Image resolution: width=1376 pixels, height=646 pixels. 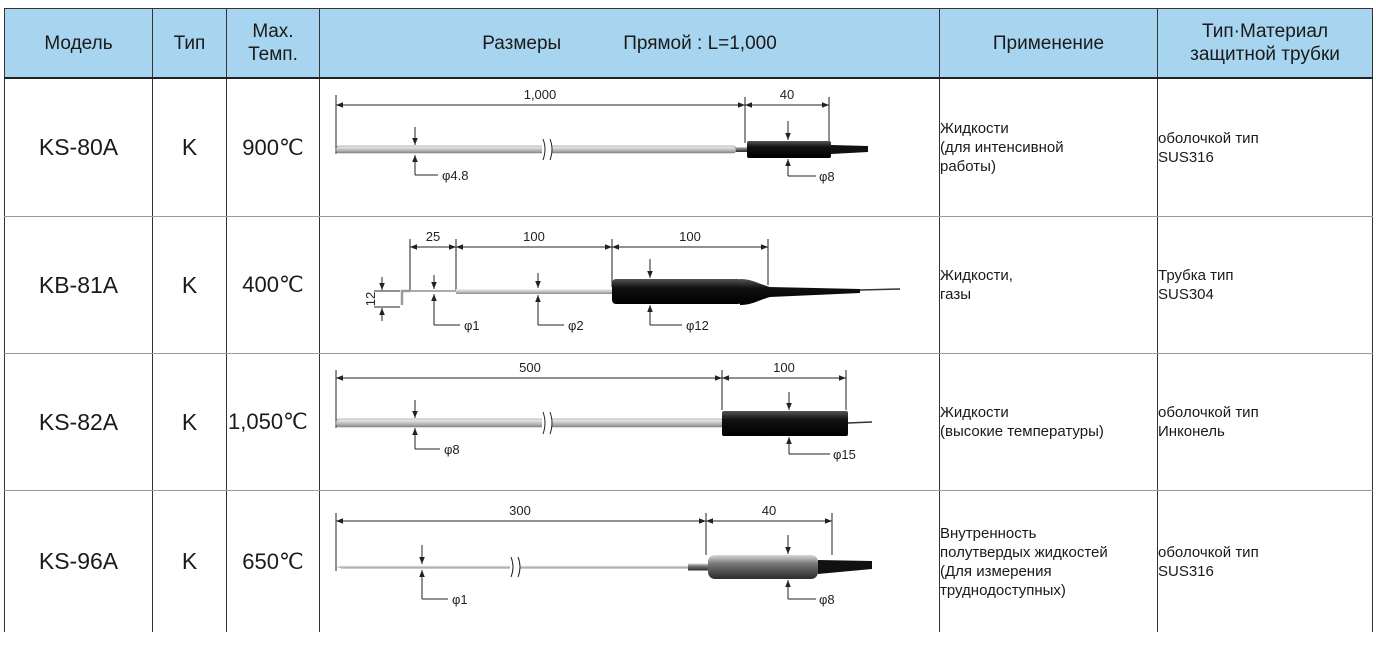 What do you see at coordinates (78, 43) in the screenshot?
I see `header-model: Модель` at bounding box center [78, 43].